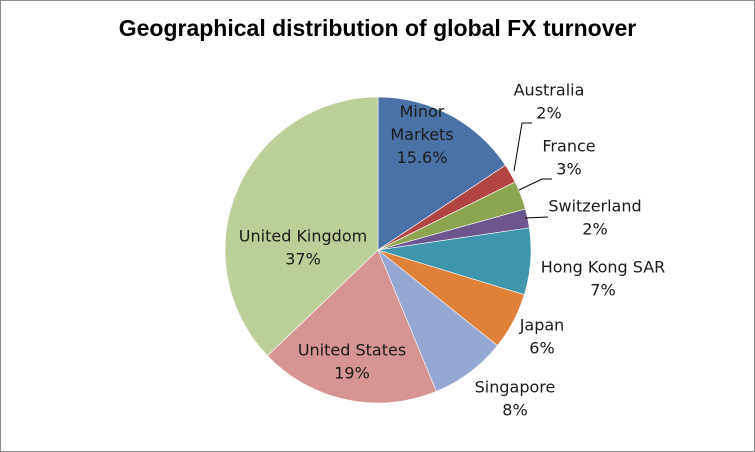 The height and width of the screenshot is (452, 755). Describe the element at coordinates (522, 147) in the screenshot. I see `leader-line-australia` at that location.